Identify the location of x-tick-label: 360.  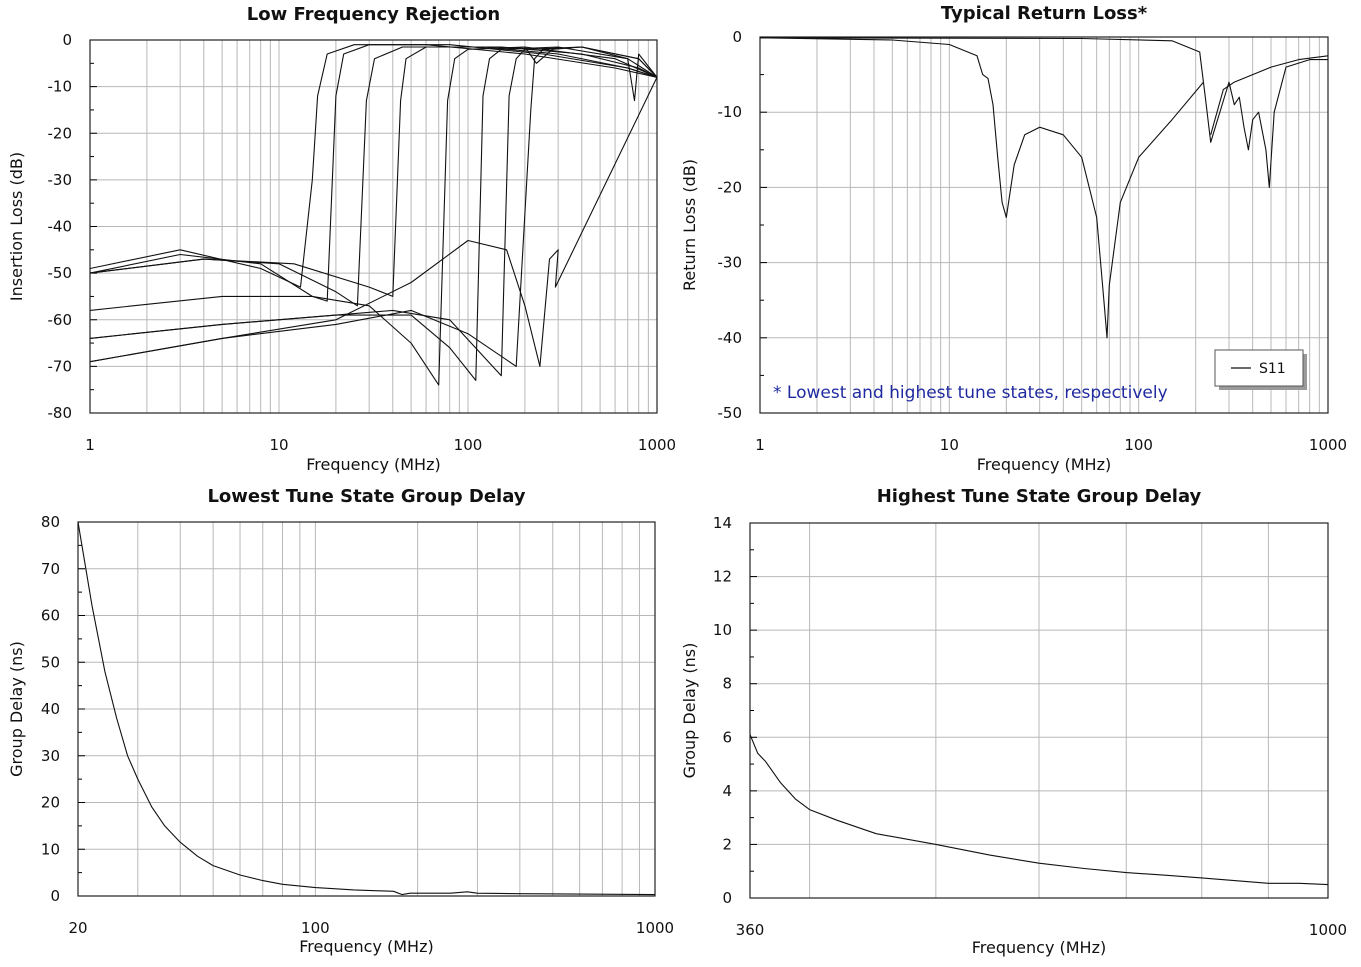
(750, 930).